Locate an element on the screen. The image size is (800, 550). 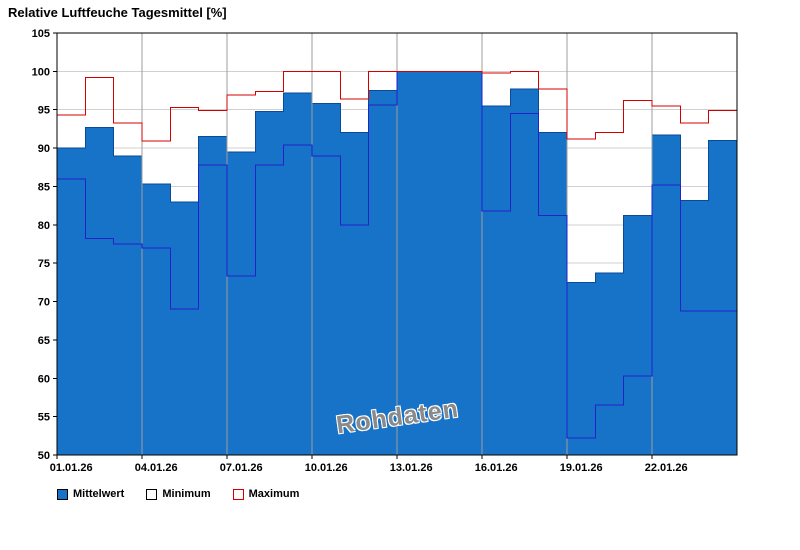
y-tick-label: 100 is located at coordinates (41, 72).